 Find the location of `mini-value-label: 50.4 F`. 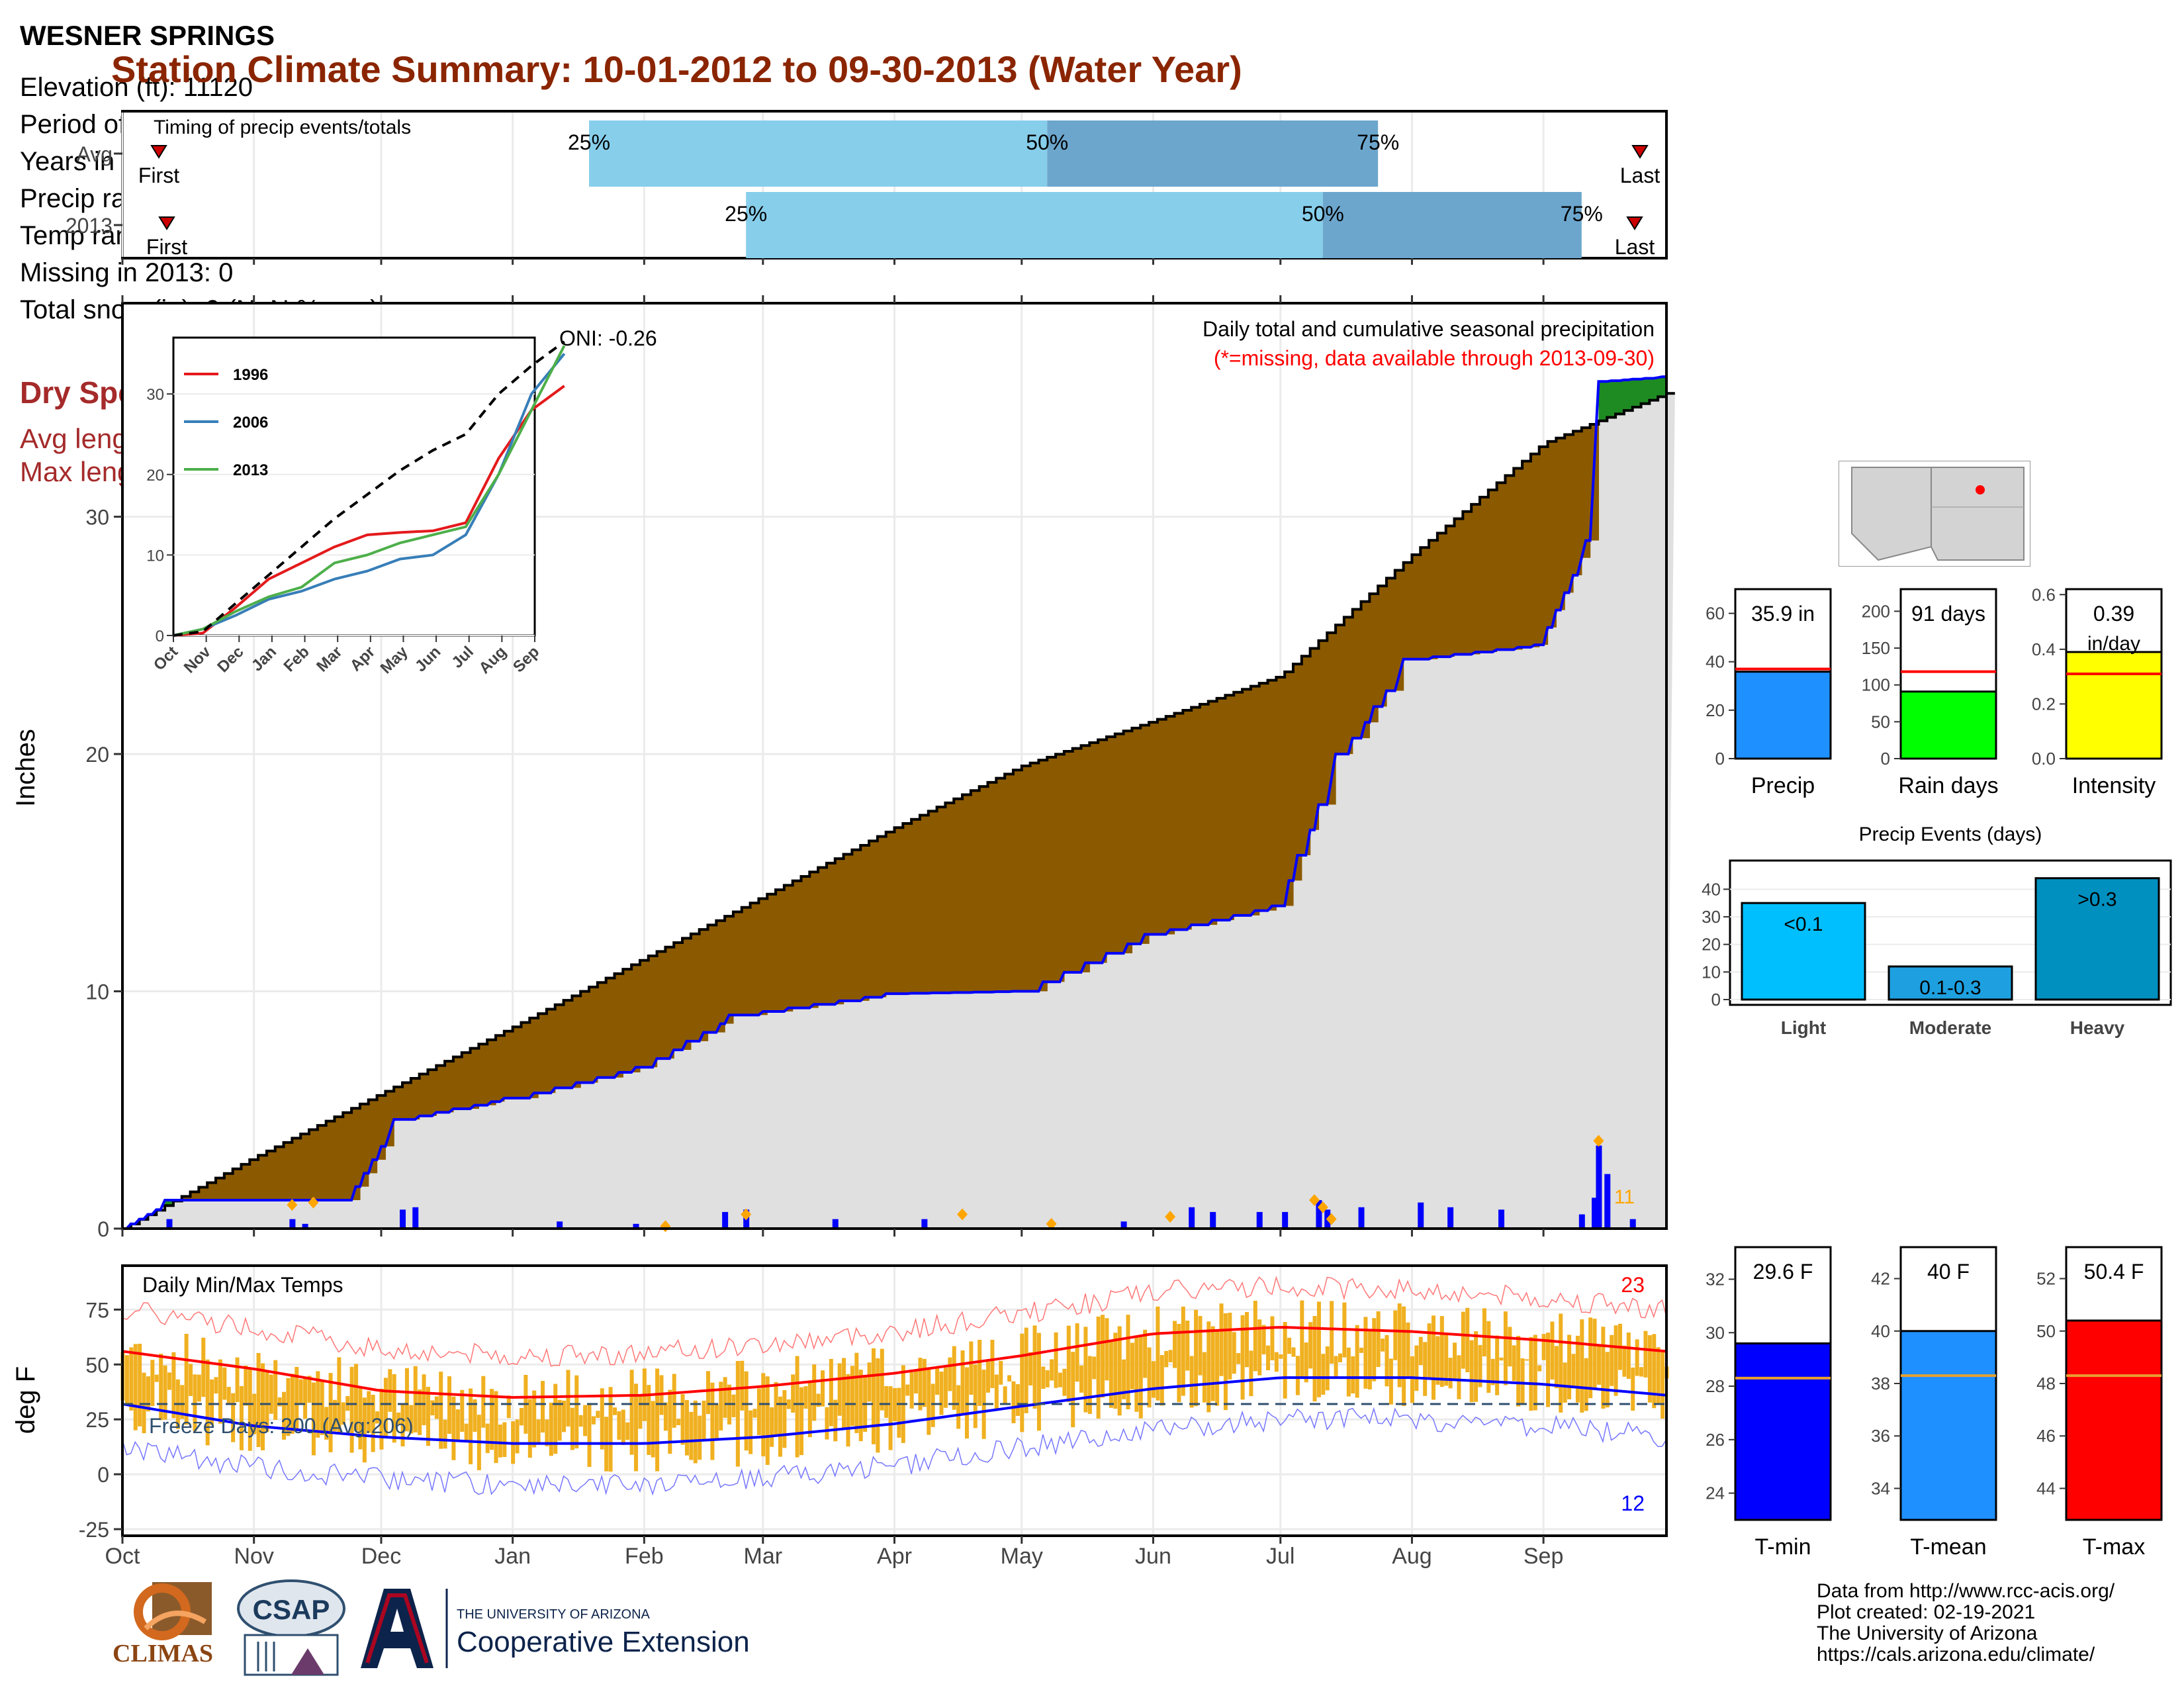

mini-value-label: 50.4 F is located at coordinates (2114, 1272).